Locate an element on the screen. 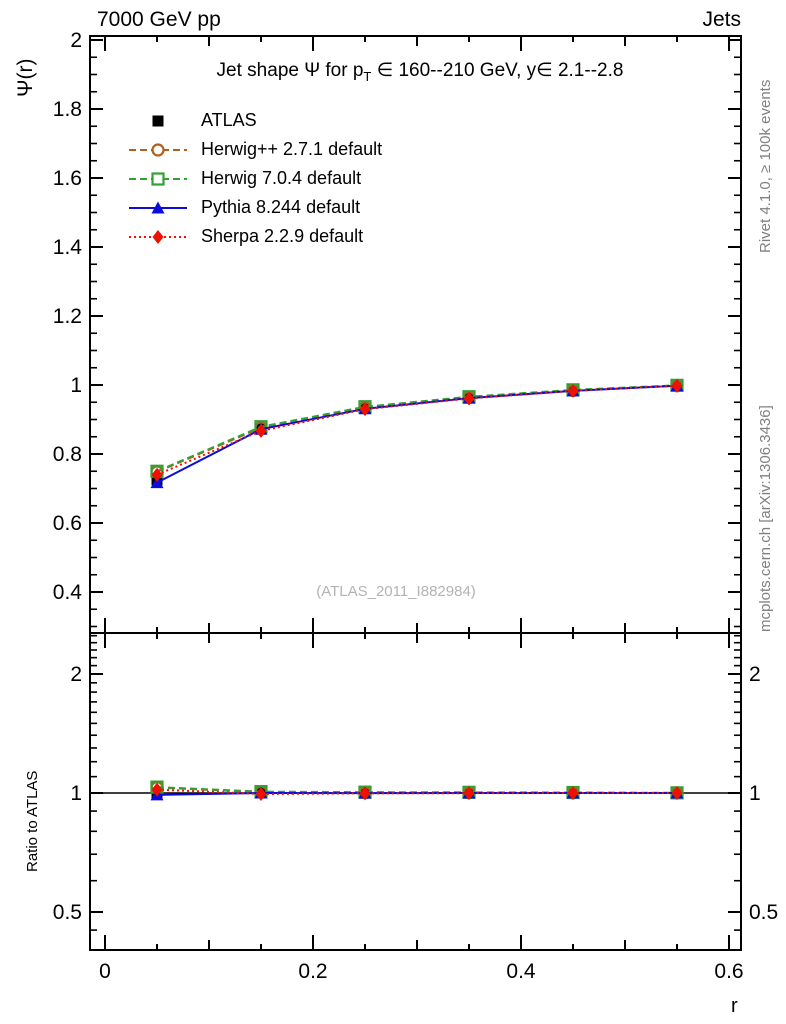 This screenshot has width=786, height=1024. ratio-y-tick-label: 1 is located at coordinates (76, 793).